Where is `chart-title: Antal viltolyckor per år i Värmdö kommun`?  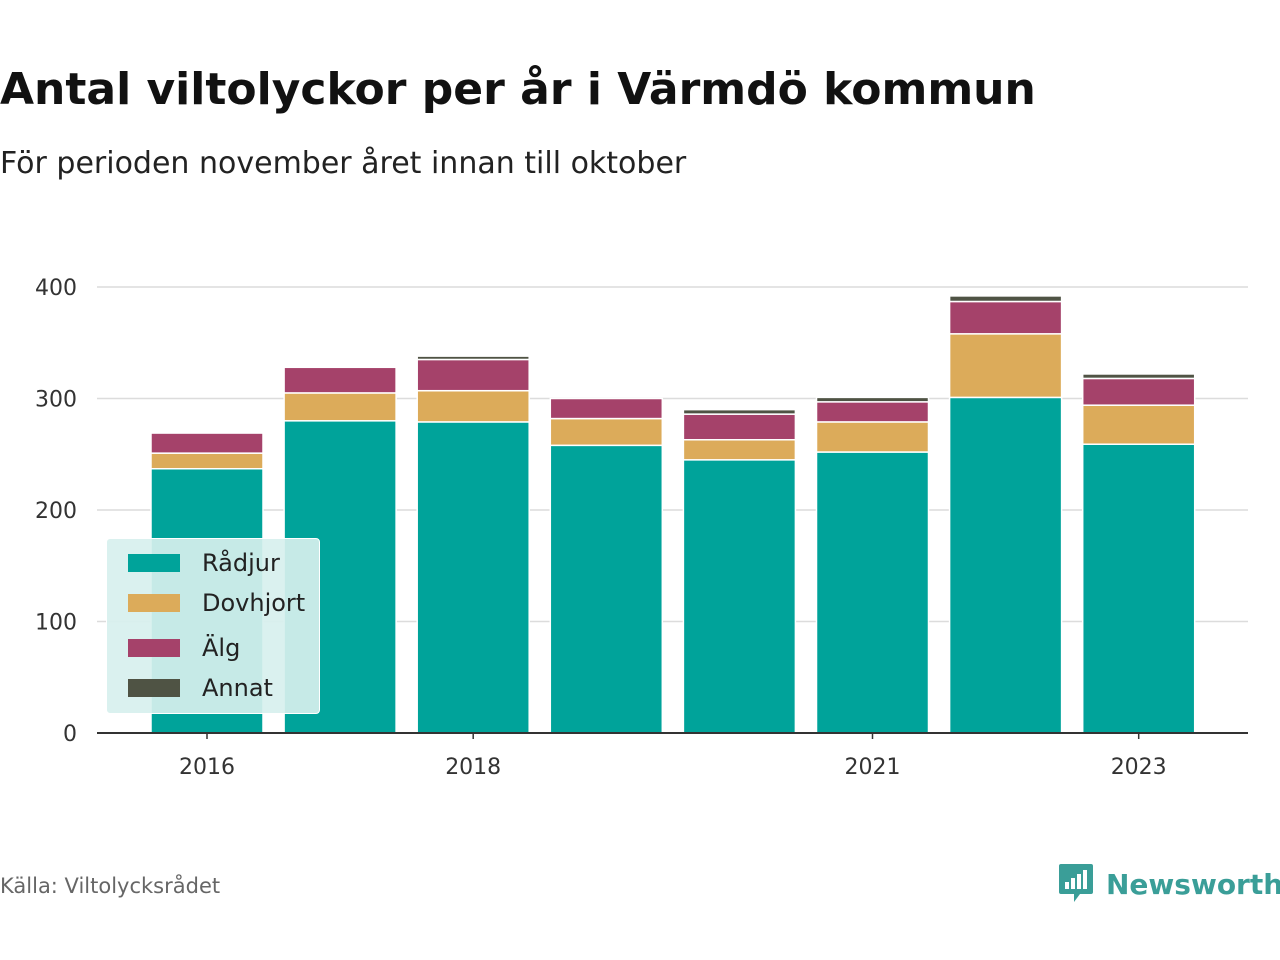
chart-title: Antal viltolyckor per år i Värmdö kommun is located at coordinates (518, 89).